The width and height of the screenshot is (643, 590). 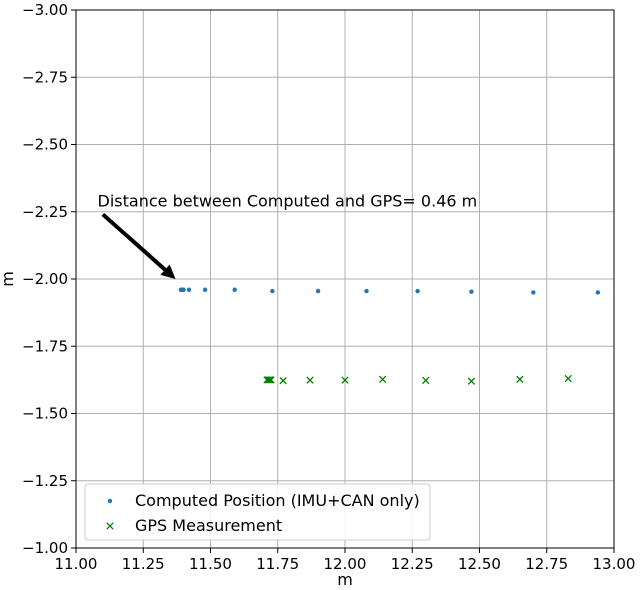 What do you see at coordinates (412, 564) in the screenshot?
I see `x-tick-label: 12.25` at bounding box center [412, 564].